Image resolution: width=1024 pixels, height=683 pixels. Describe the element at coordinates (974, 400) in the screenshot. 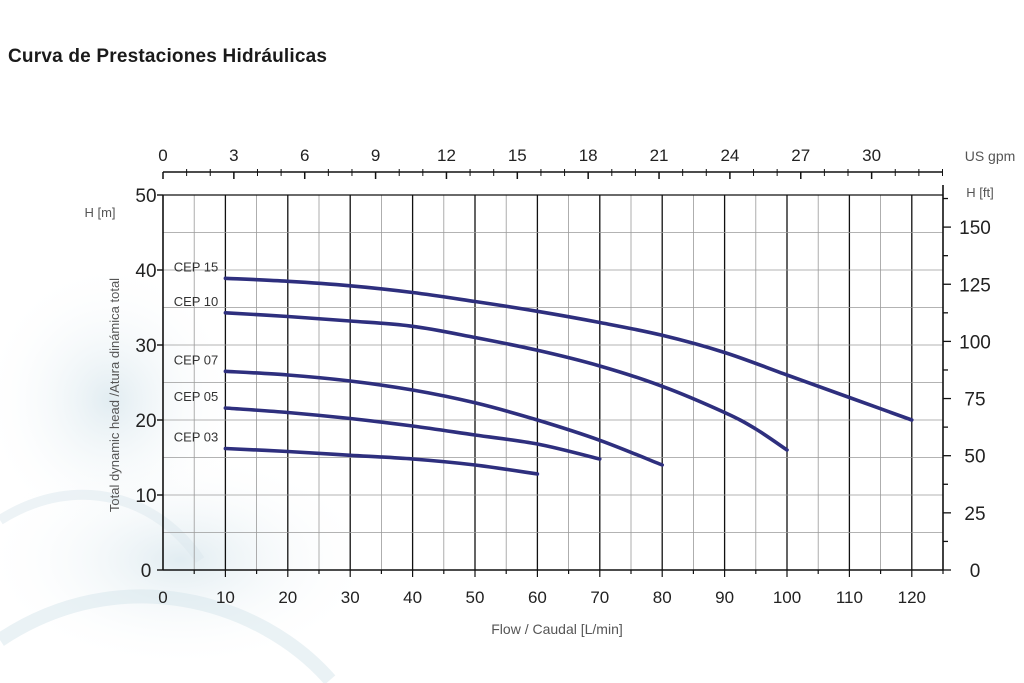

I see `ft-tick-label: 75` at that location.